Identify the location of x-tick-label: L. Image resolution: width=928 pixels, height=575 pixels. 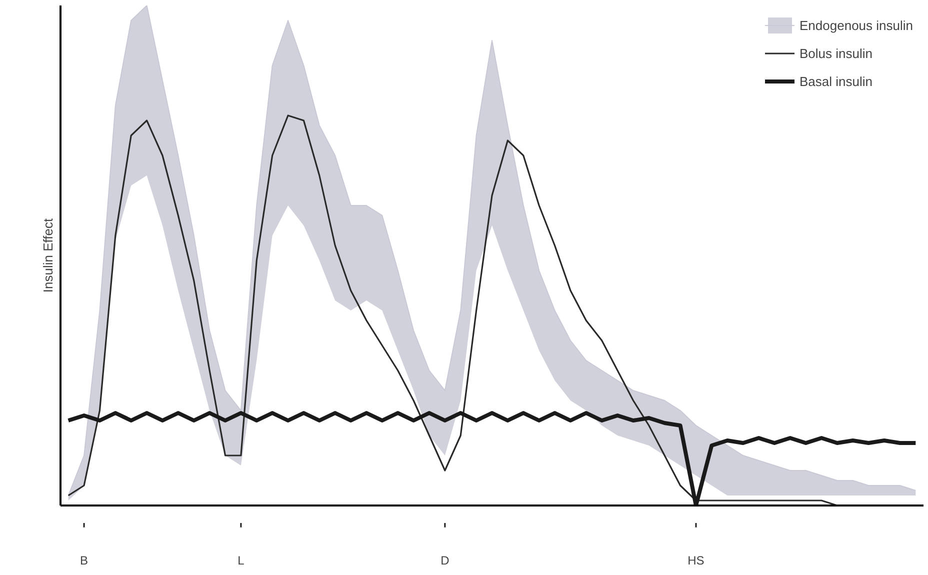
(241, 561).